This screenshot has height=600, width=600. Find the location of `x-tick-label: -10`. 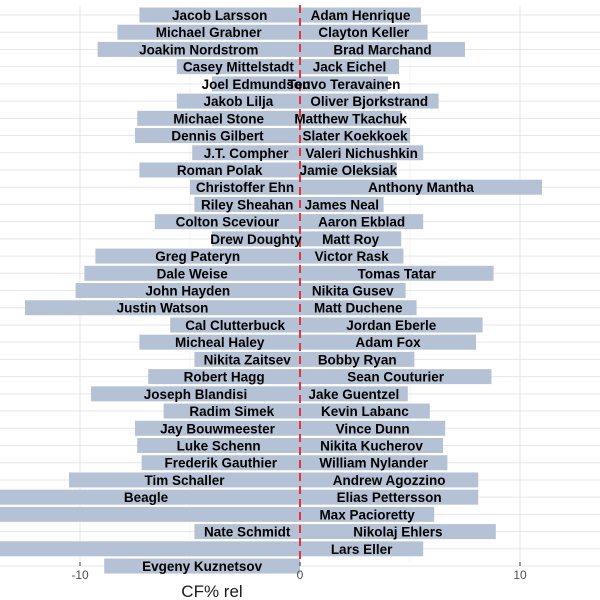

x-tick-label: -10 is located at coordinates (80, 575).